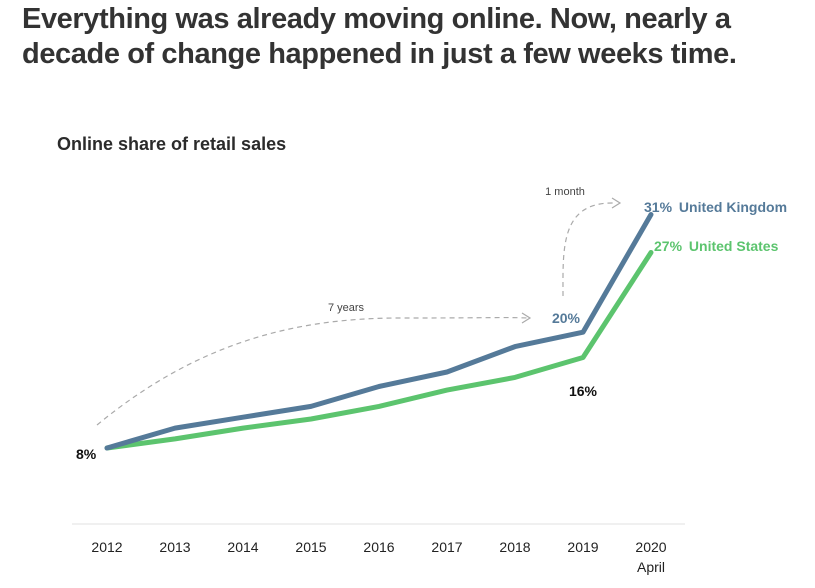 The height and width of the screenshot is (588, 815). I want to click on x-tick-2018: 2018, so click(514, 547).